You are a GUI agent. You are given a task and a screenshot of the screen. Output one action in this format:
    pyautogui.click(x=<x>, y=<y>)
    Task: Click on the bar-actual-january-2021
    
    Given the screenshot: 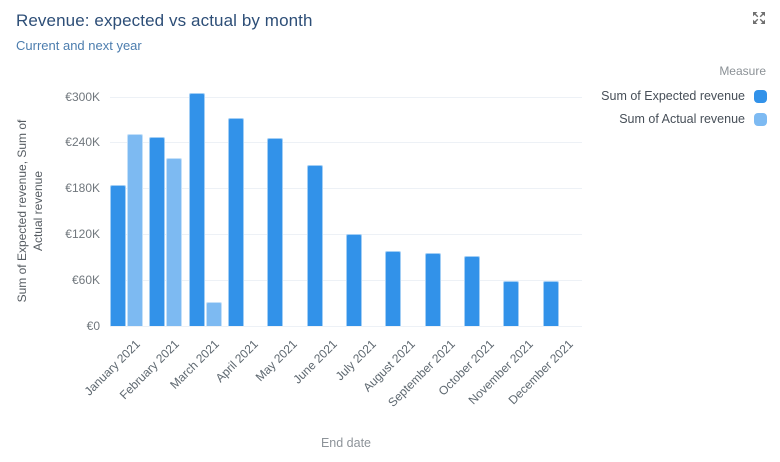 What is the action you would take?
    pyautogui.click(x=135, y=229)
    